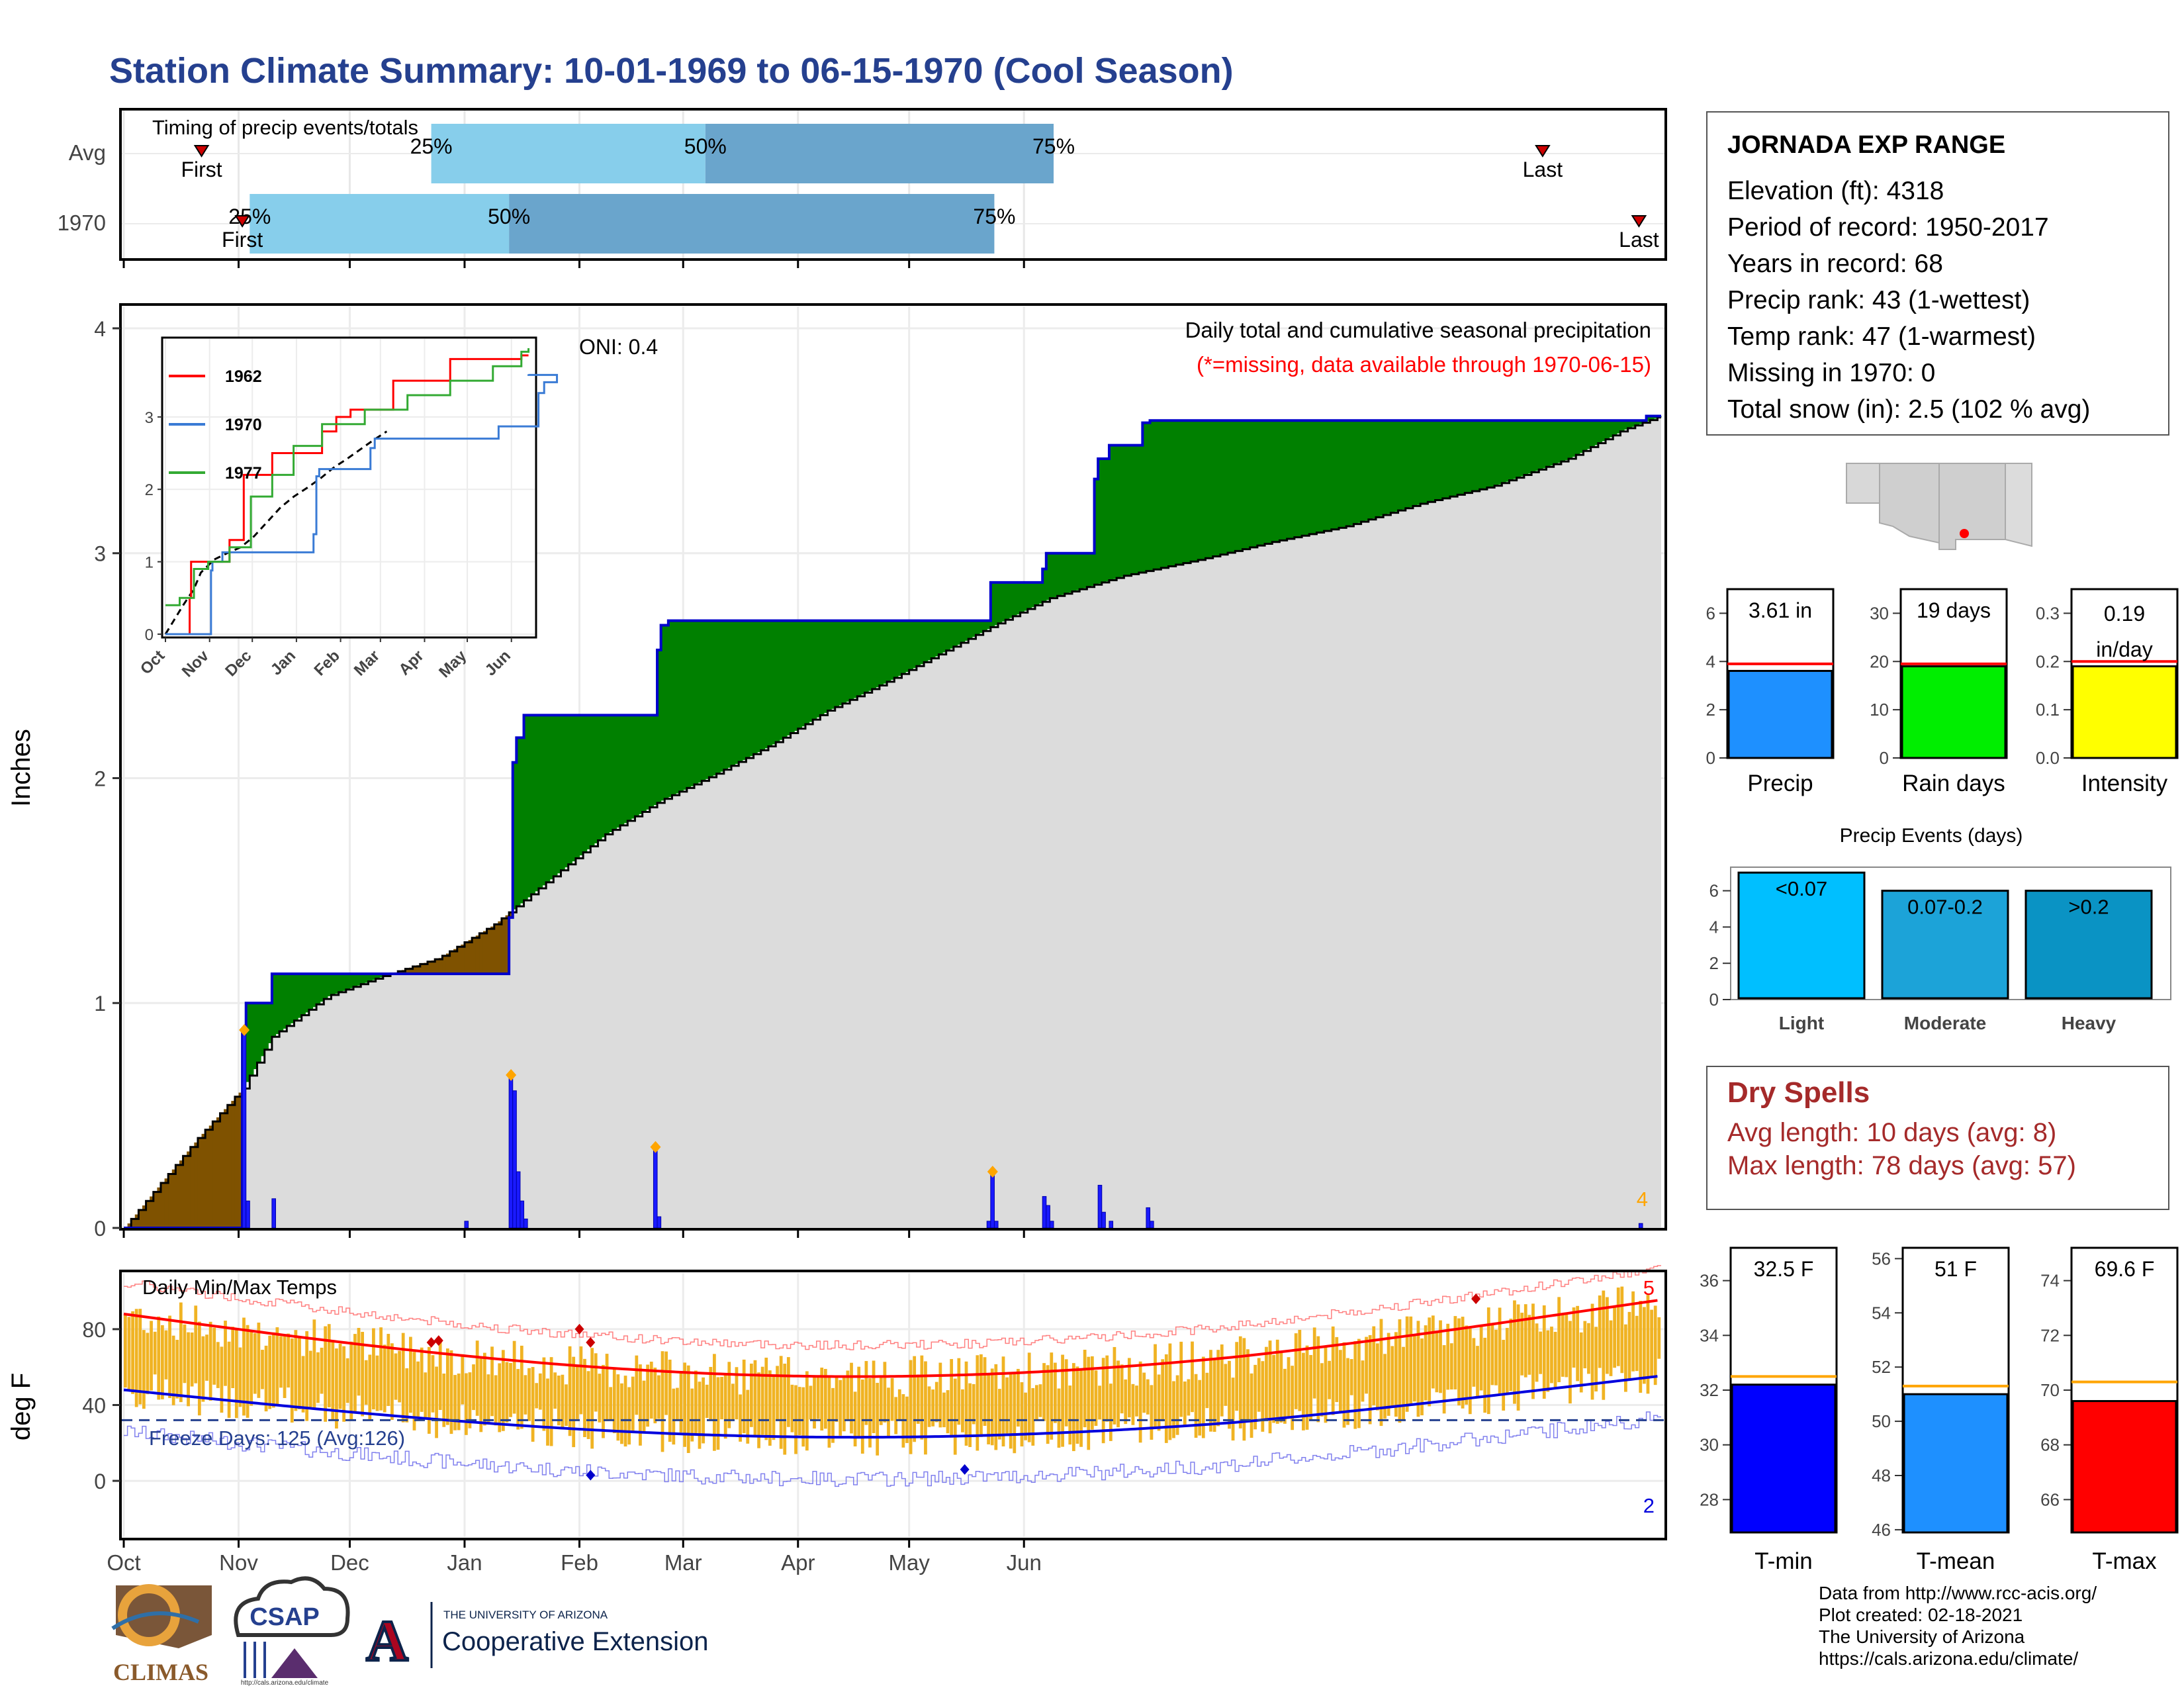  What do you see at coordinates (2125, 1269) in the screenshot?
I see `bar-value-label: 69.6 F` at bounding box center [2125, 1269].